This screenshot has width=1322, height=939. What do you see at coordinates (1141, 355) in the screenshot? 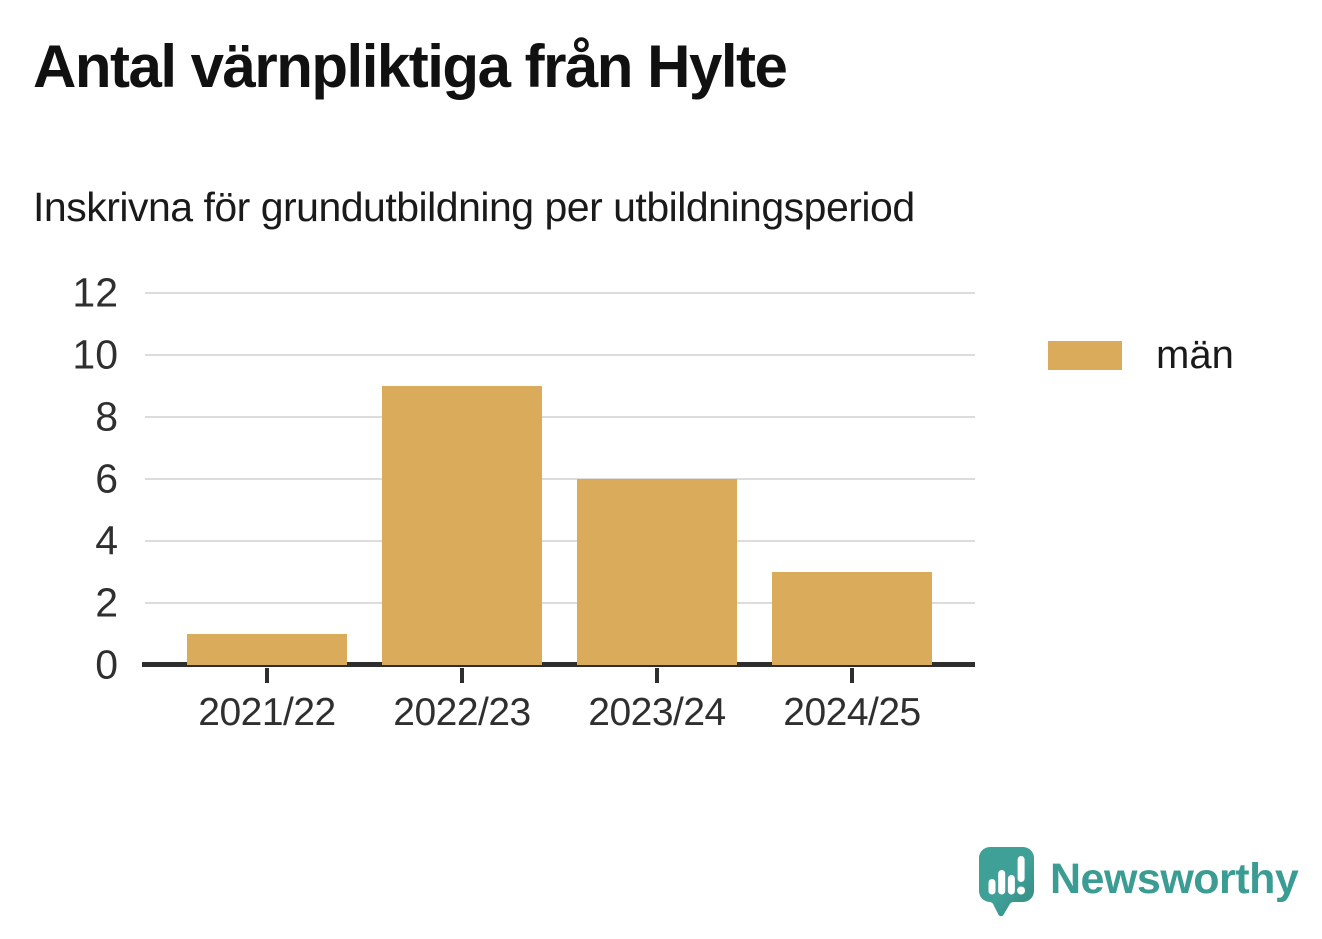
I see `legend: män` at bounding box center [1141, 355].